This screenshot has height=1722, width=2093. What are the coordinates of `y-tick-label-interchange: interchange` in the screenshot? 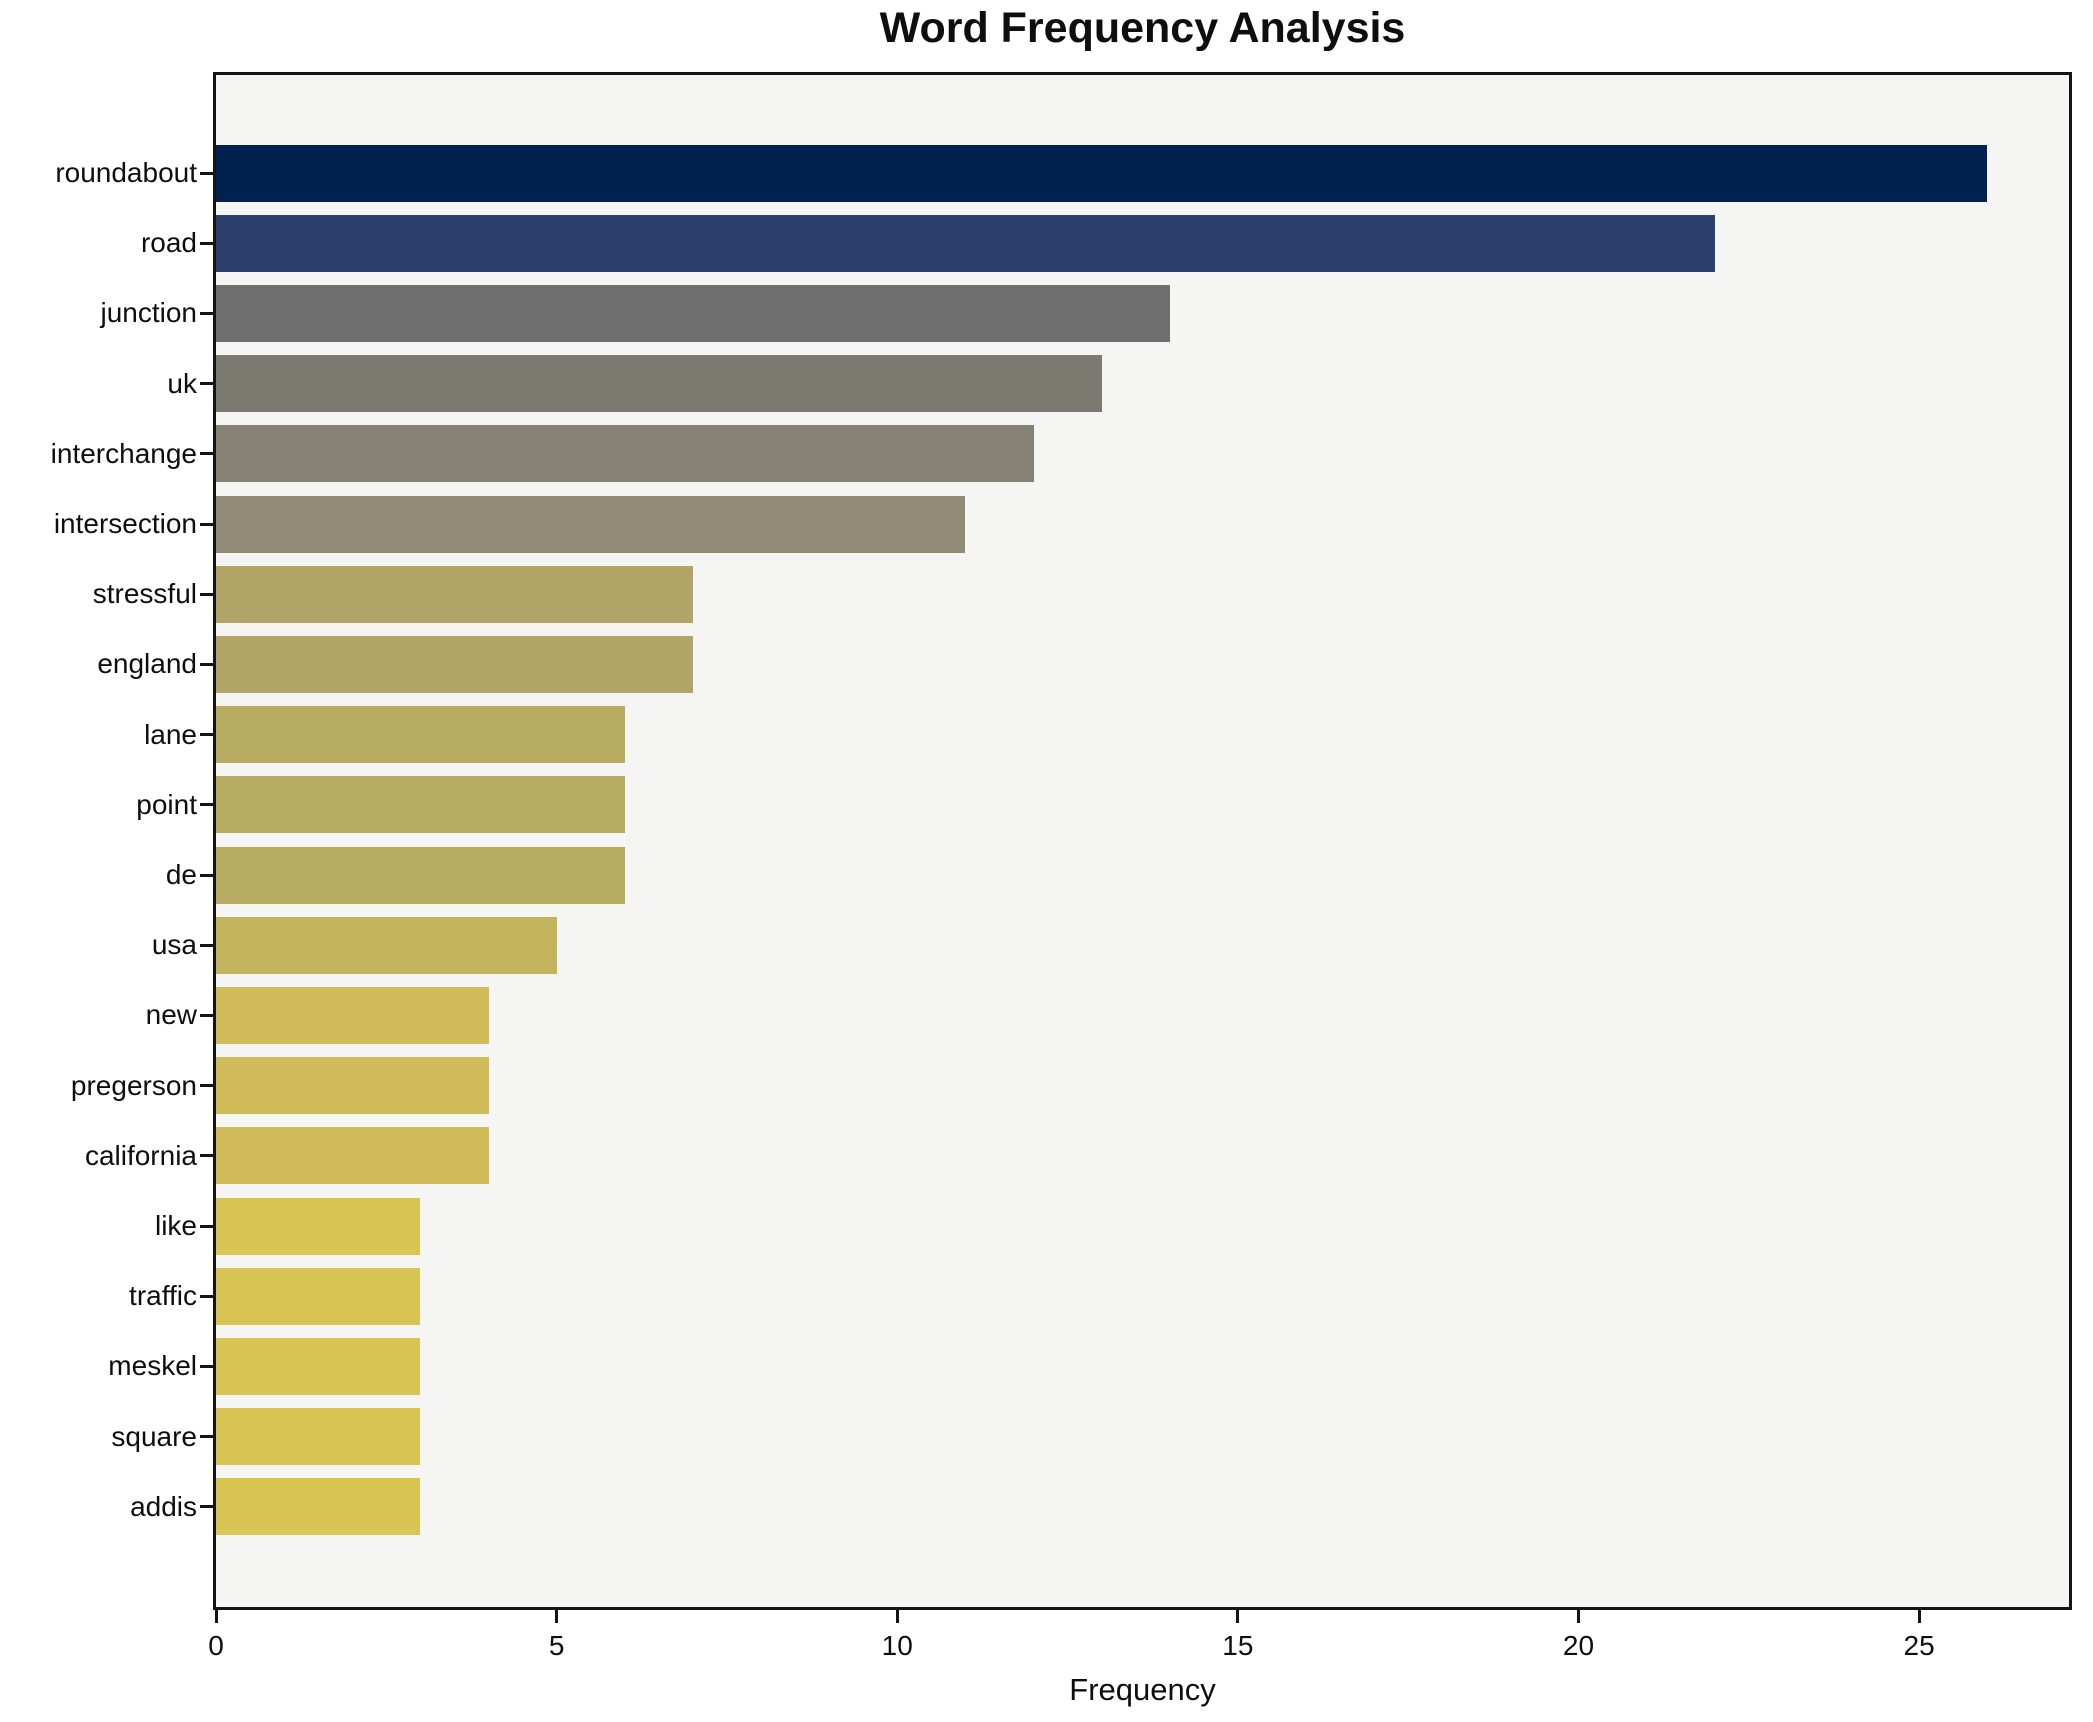 It's located at (123, 453).